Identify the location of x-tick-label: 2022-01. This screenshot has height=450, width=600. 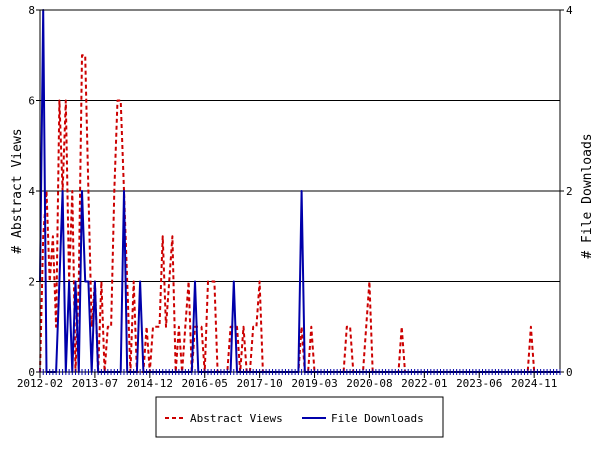
(424, 383).